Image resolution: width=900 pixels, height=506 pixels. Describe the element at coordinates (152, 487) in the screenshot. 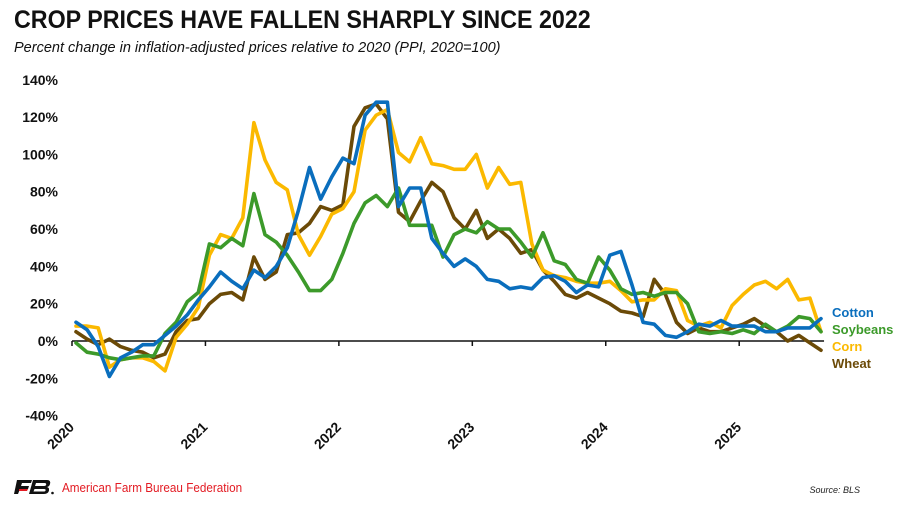

I see `organization-name: American Farm Bureau Federation` at that location.